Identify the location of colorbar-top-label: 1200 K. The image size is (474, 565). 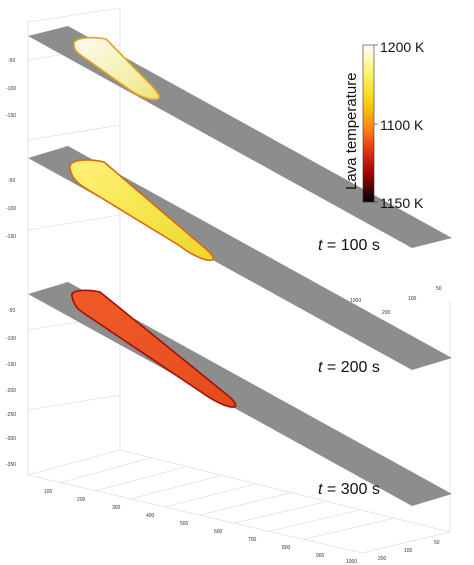
(402, 47).